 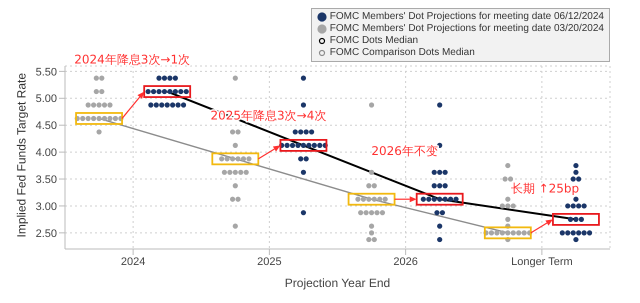 What do you see at coordinates (133, 262) in the screenshot?
I see `x-tick-label: 2024` at bounding box center [133, 262].